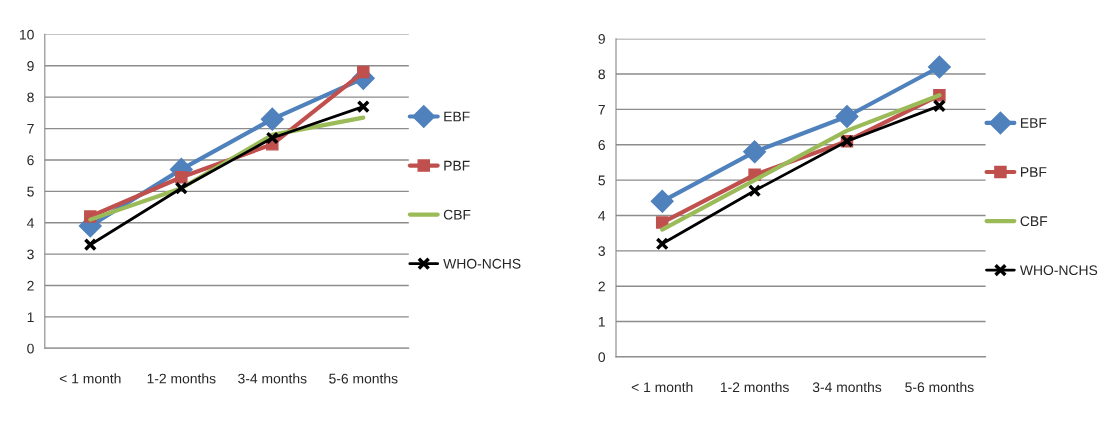 Image resolution: width=1120 pixels, height=430 pixels. Describe the element at coordinates (27, 34) in the screenshot. I see `y-tick-label: 10` at that location.